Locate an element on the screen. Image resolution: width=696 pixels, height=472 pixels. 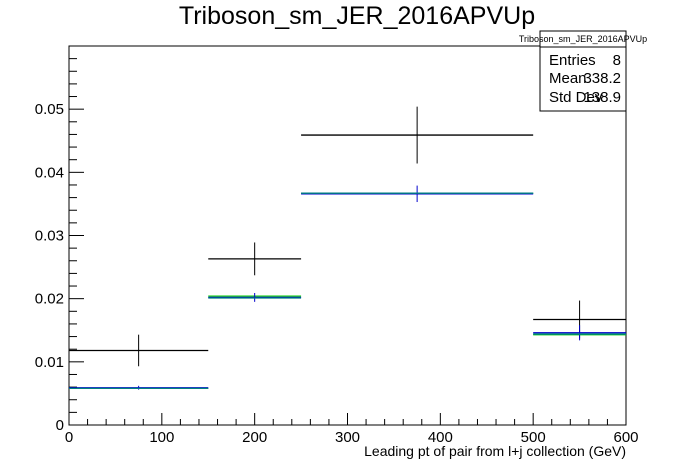
chart-title: Triboson_sm_JER_2016APVUp is located at coordinates (357, 16).